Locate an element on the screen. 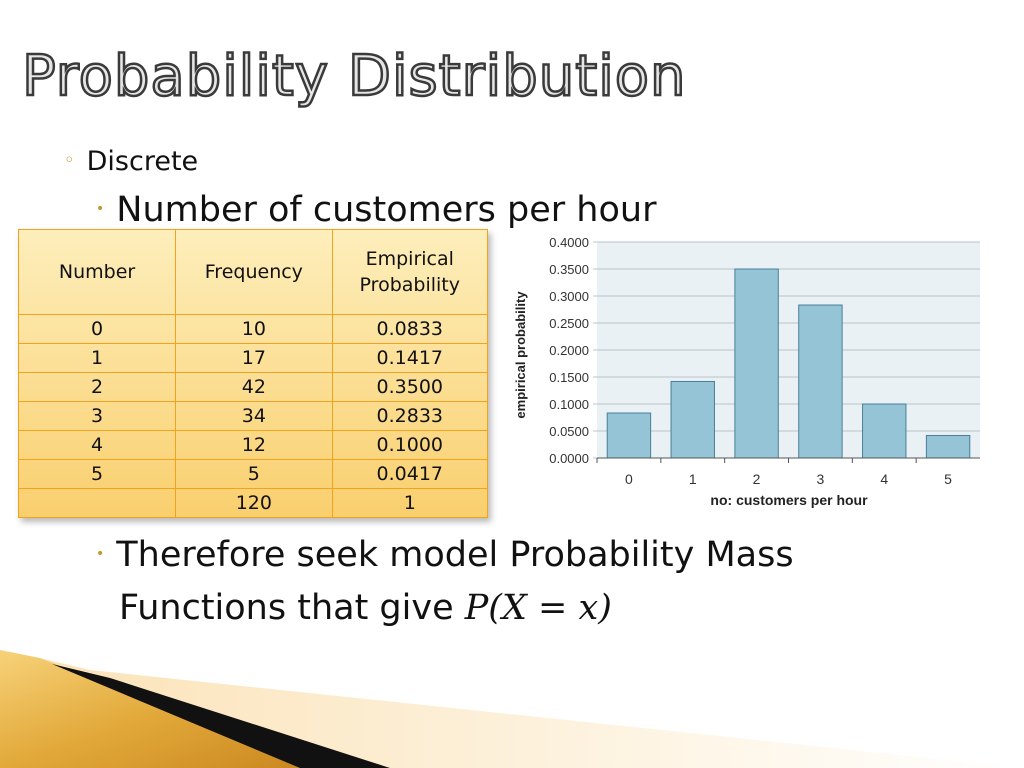 Image resolution: width=1024 pixels, height=768 pixels. table-cell: 0 is located at coordinates (97, 329).